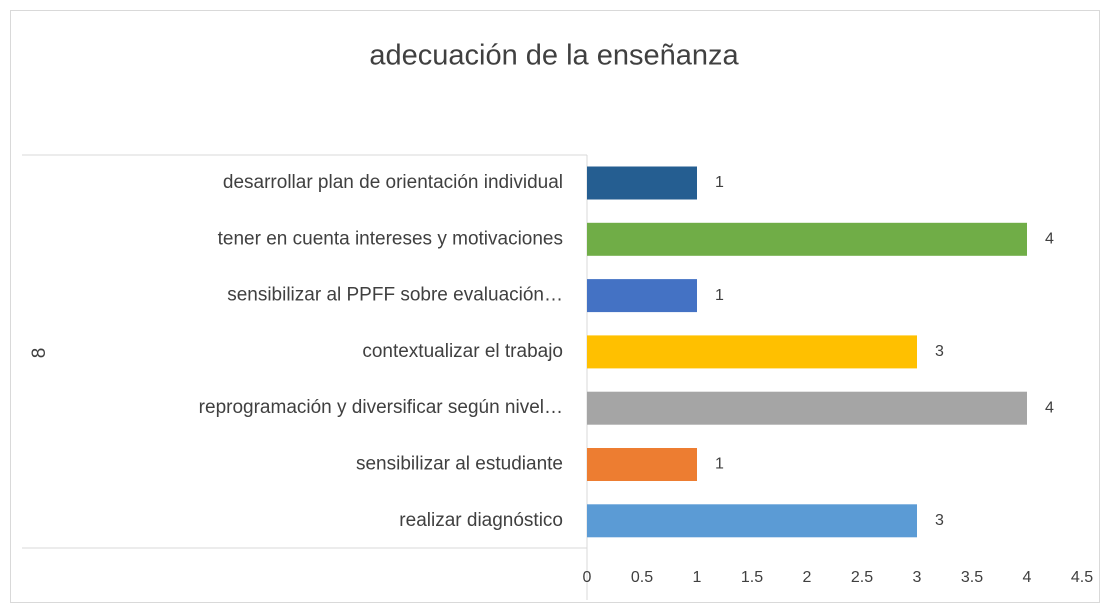 Image resolution: width=1109 pixels, height=609 pixels. What do you see at coordinates (752, 577) in the screenshot?
I see `x-tick-label: 1.5` at bounding box center [752, 577].